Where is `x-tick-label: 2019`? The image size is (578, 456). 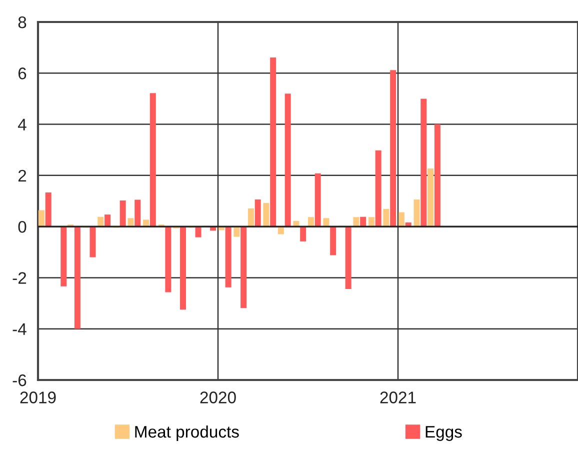 x-tick-label: 2019 is located at coordinates (38, 398).